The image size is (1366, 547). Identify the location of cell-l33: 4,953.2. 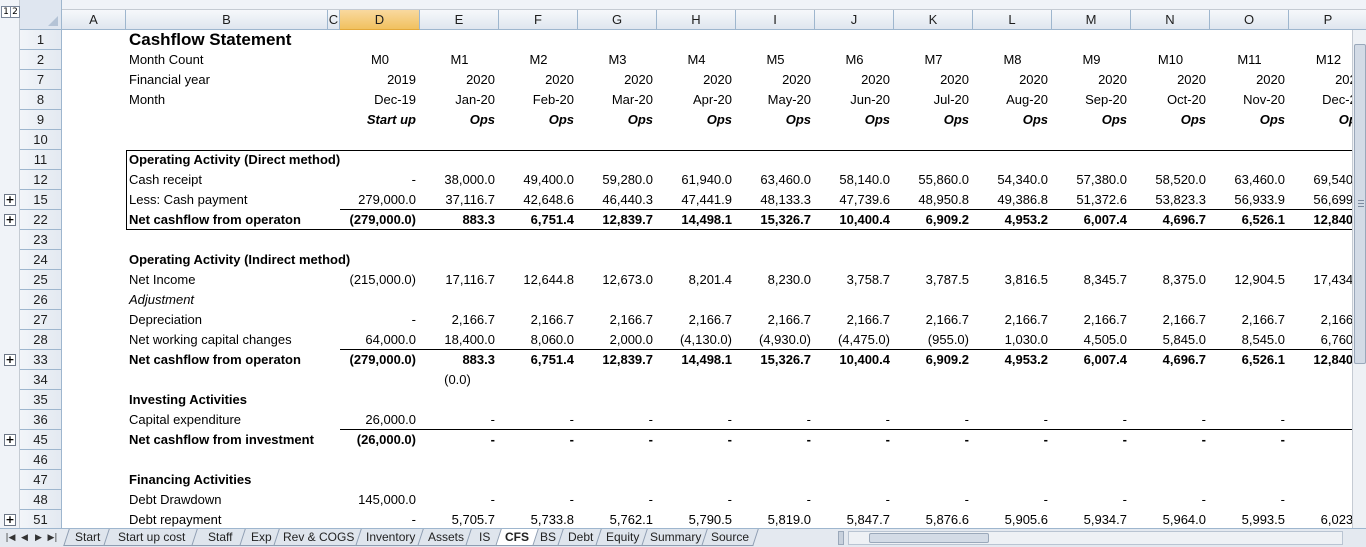
(1026, 359).